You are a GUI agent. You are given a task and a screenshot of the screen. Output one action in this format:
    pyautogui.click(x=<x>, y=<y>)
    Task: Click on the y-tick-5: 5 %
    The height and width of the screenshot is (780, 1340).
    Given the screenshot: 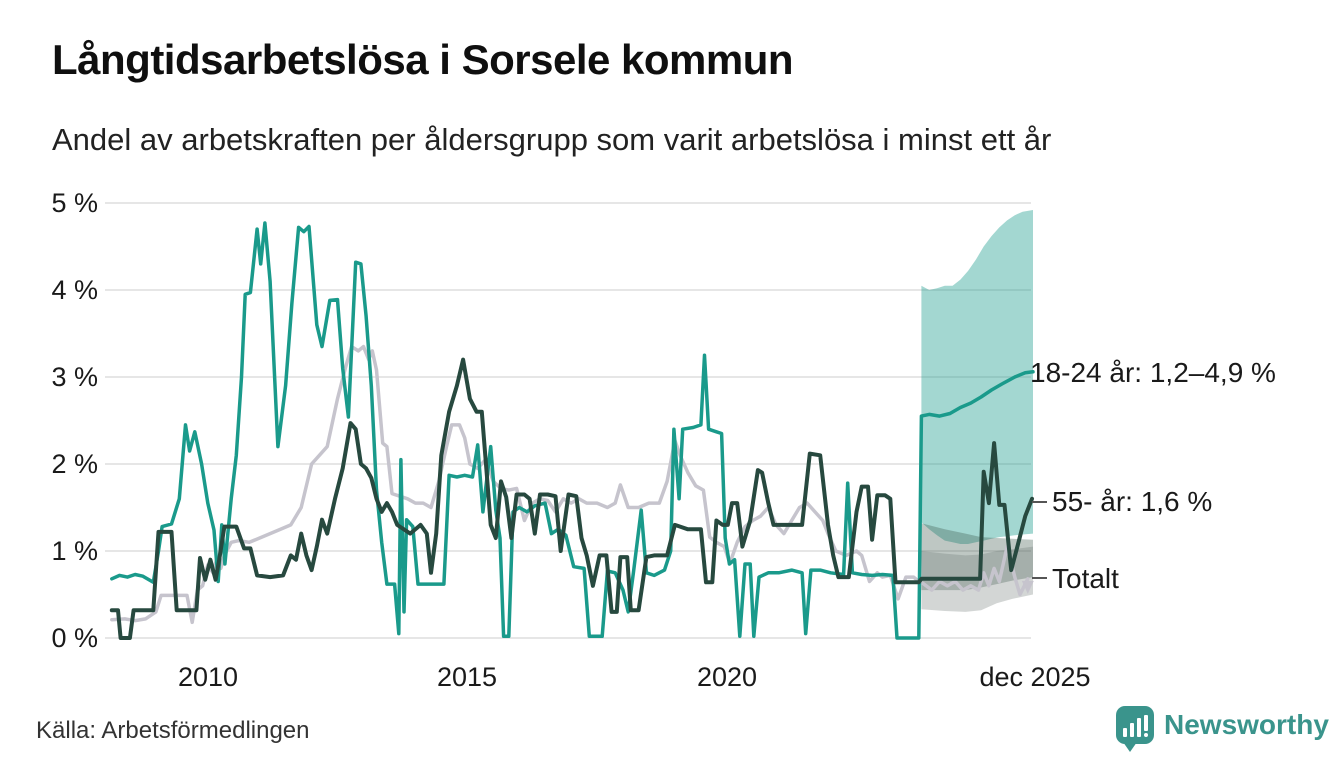 What is the action you would take?
    pyautogui.click(x=74, y=203)
    